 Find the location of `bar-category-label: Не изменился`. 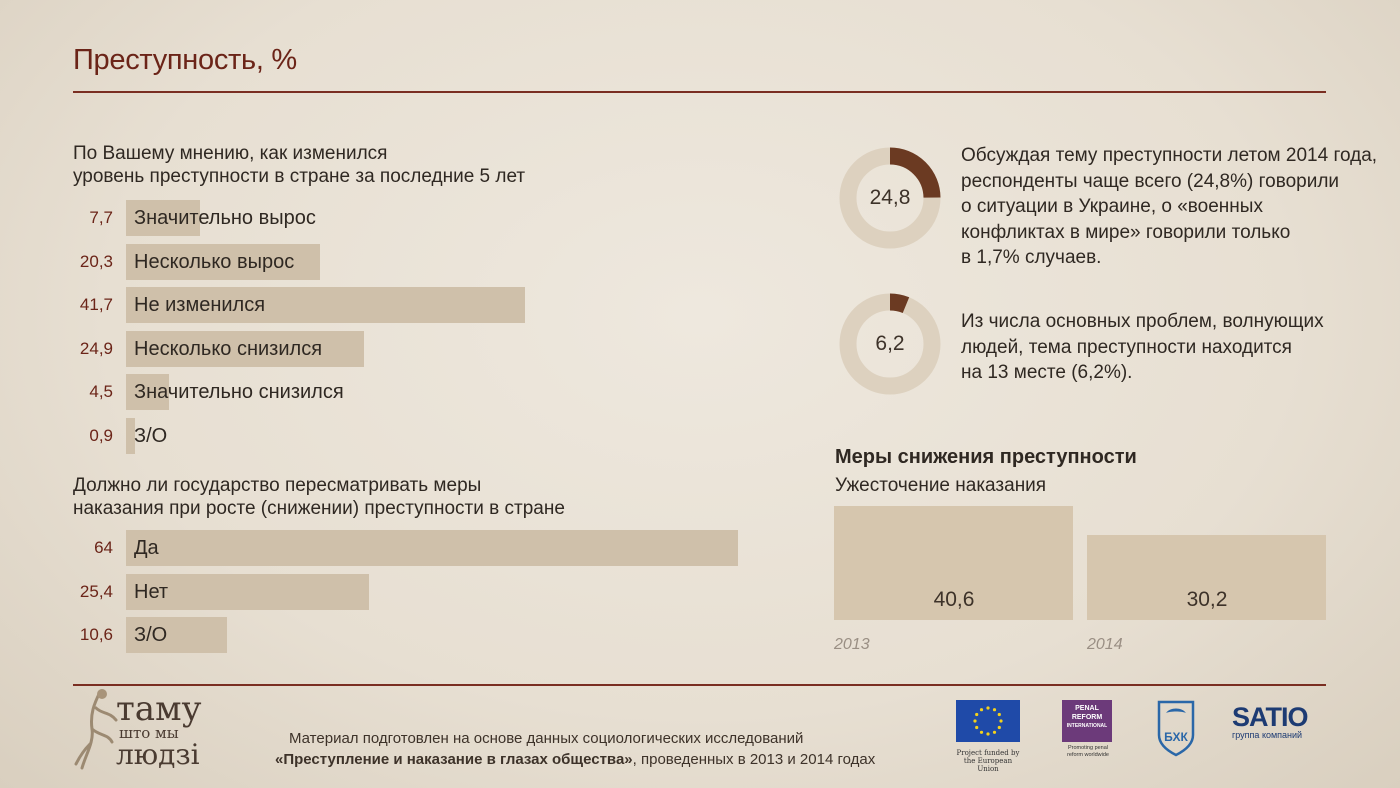

bar-category-label: Не изменился is located at coordinates (200, 305).